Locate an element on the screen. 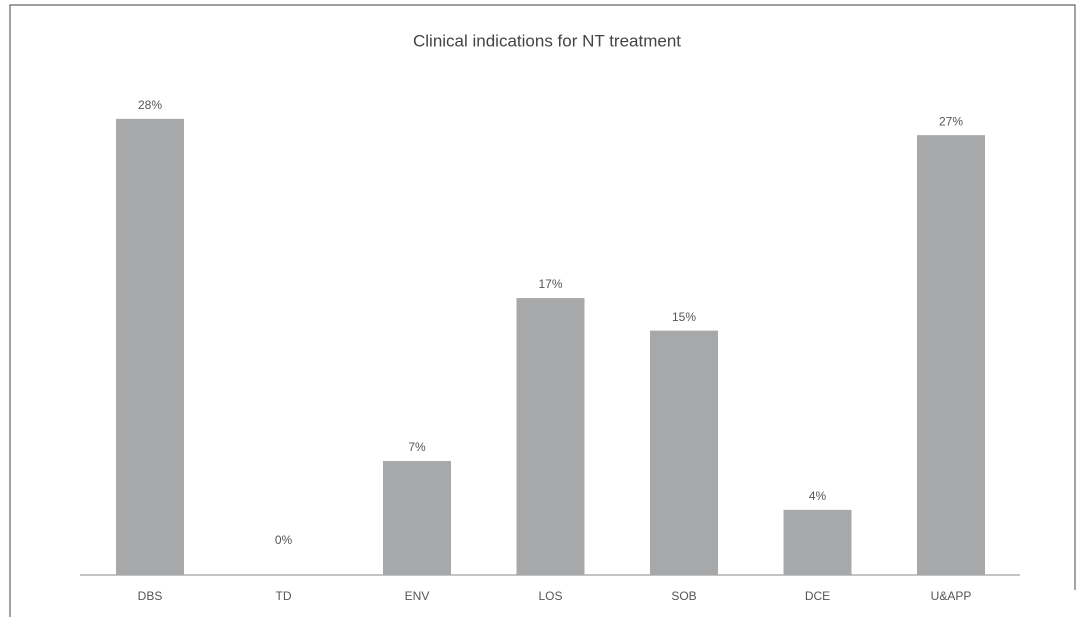 Image resolution: width=1080 pixels, height=617 pixels. x-tick-label: TD is located at coordinates (284, 596).